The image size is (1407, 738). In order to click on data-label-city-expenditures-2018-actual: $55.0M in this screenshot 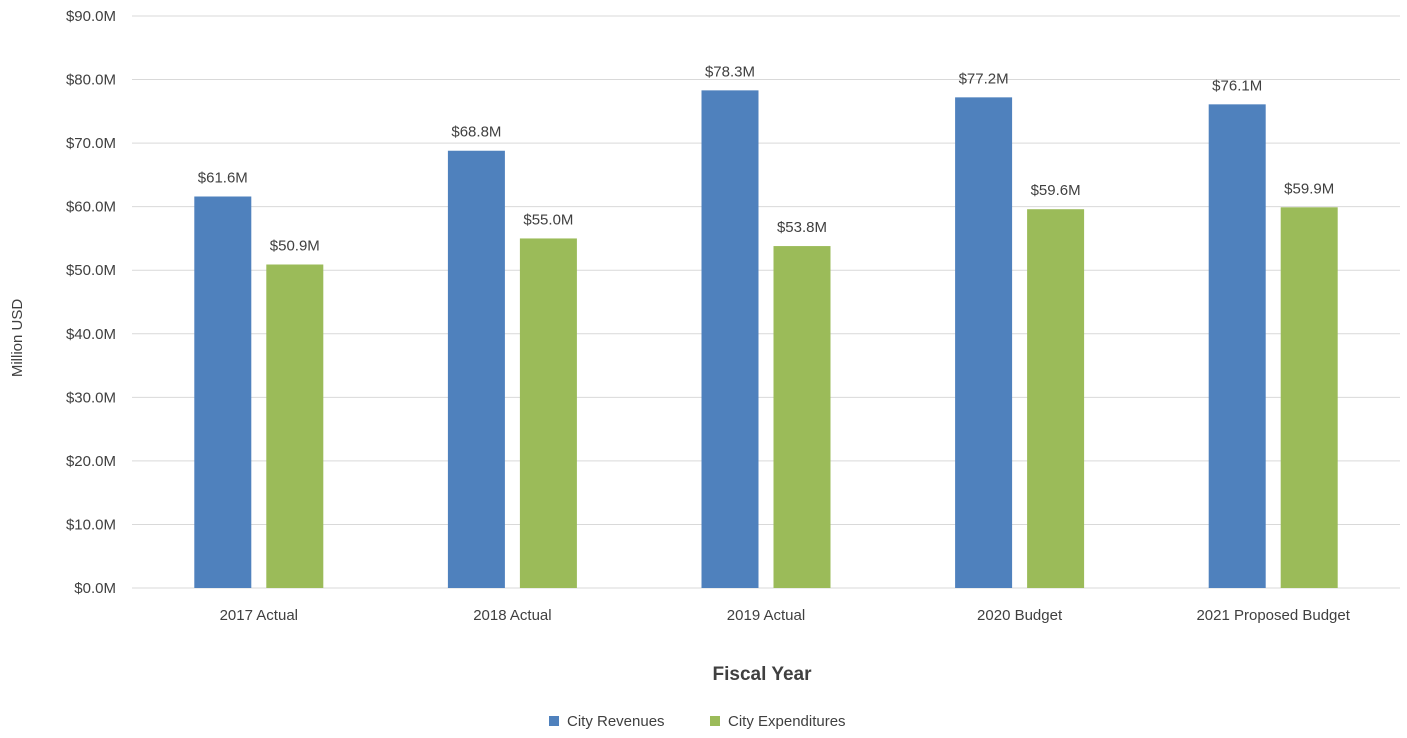, I will do `click(548, 219)`.